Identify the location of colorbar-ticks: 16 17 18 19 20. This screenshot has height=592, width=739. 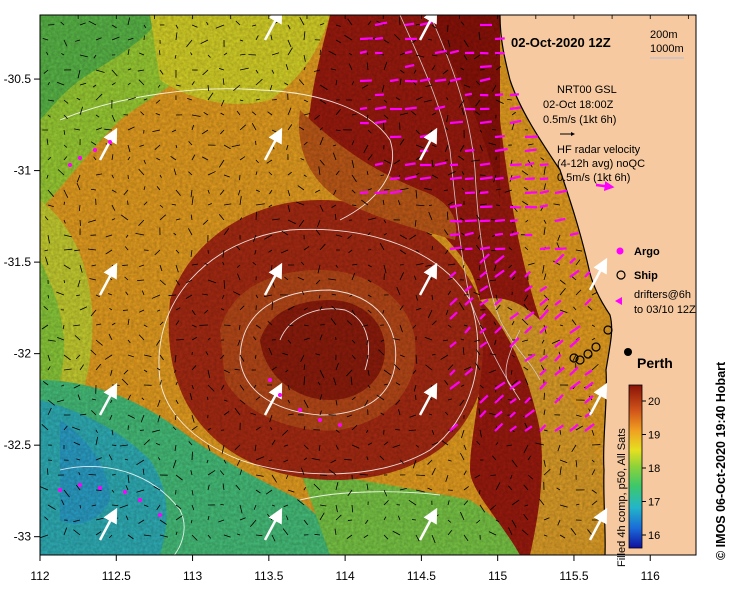
(651, 469).